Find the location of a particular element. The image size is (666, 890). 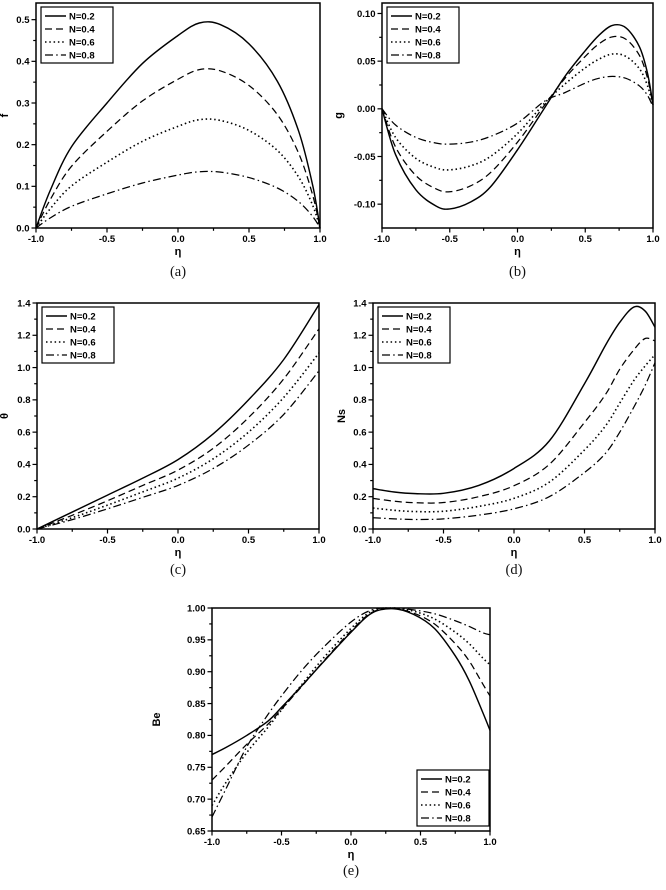

y-axis-label: g is located at coordinates (339, 115).